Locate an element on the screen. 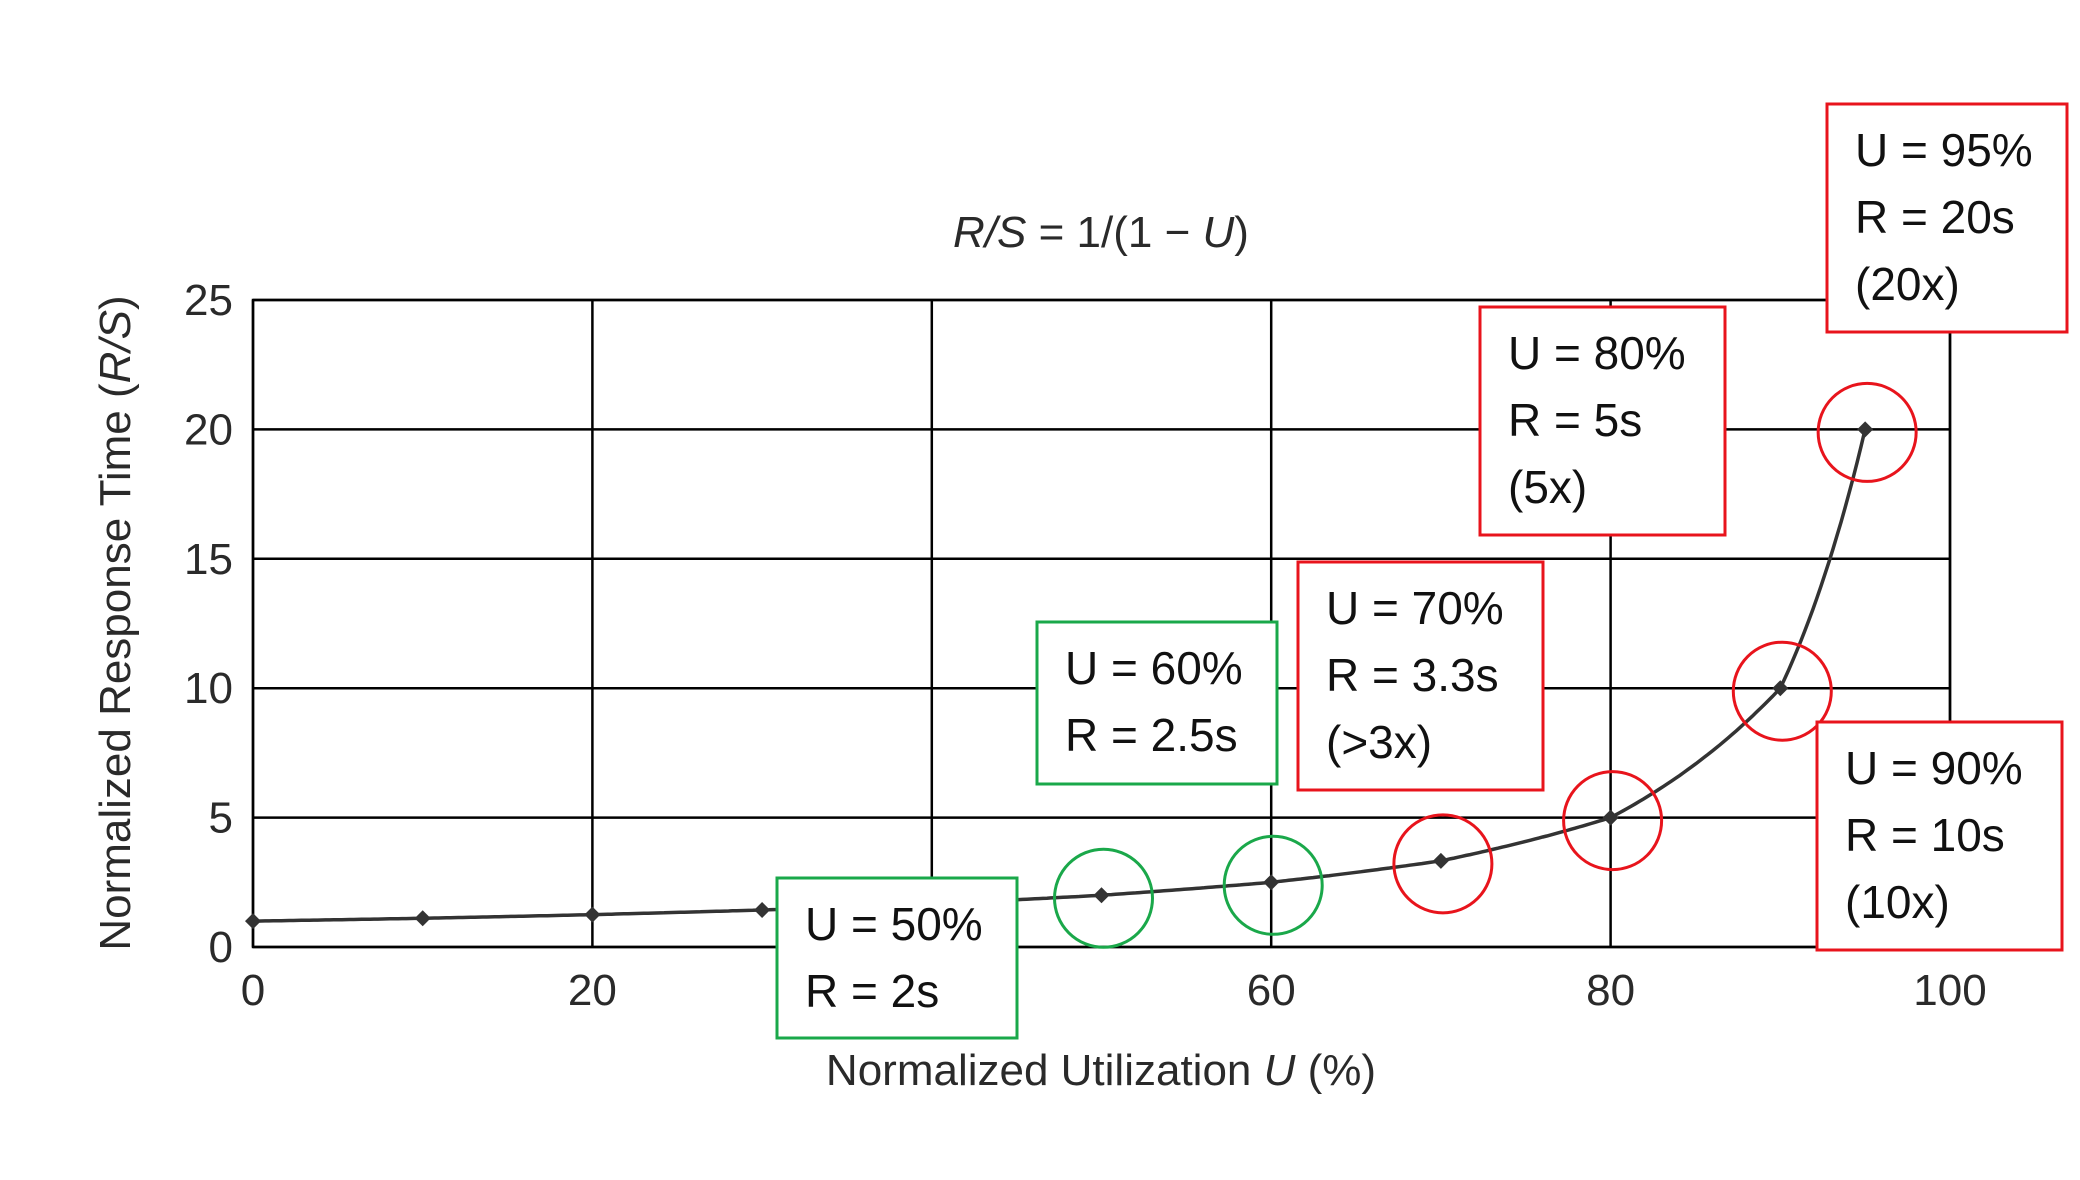 Image resolution: width=2080 pixels, height=1180 pixels. y-tick-label: 25 is located at coordinates (208, 300).